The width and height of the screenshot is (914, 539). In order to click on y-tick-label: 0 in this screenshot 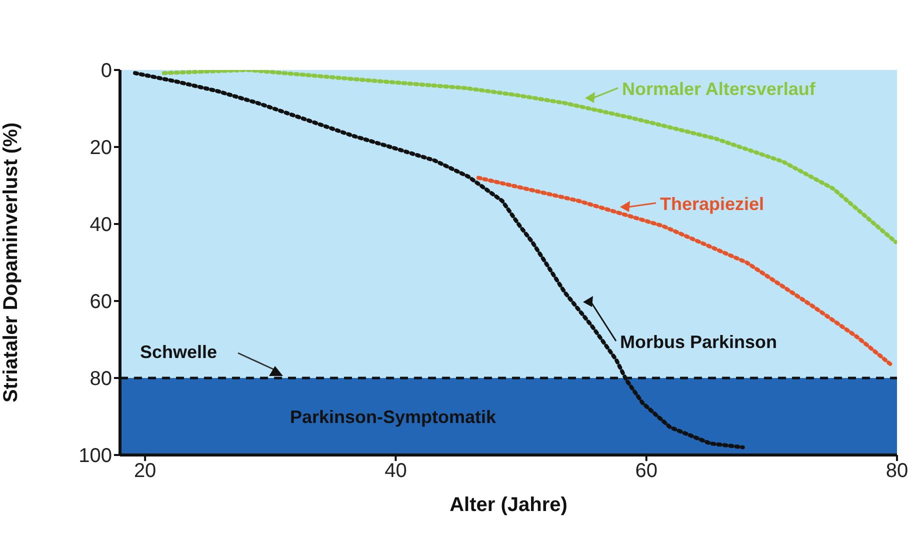, I will do `click(106, 71)`.